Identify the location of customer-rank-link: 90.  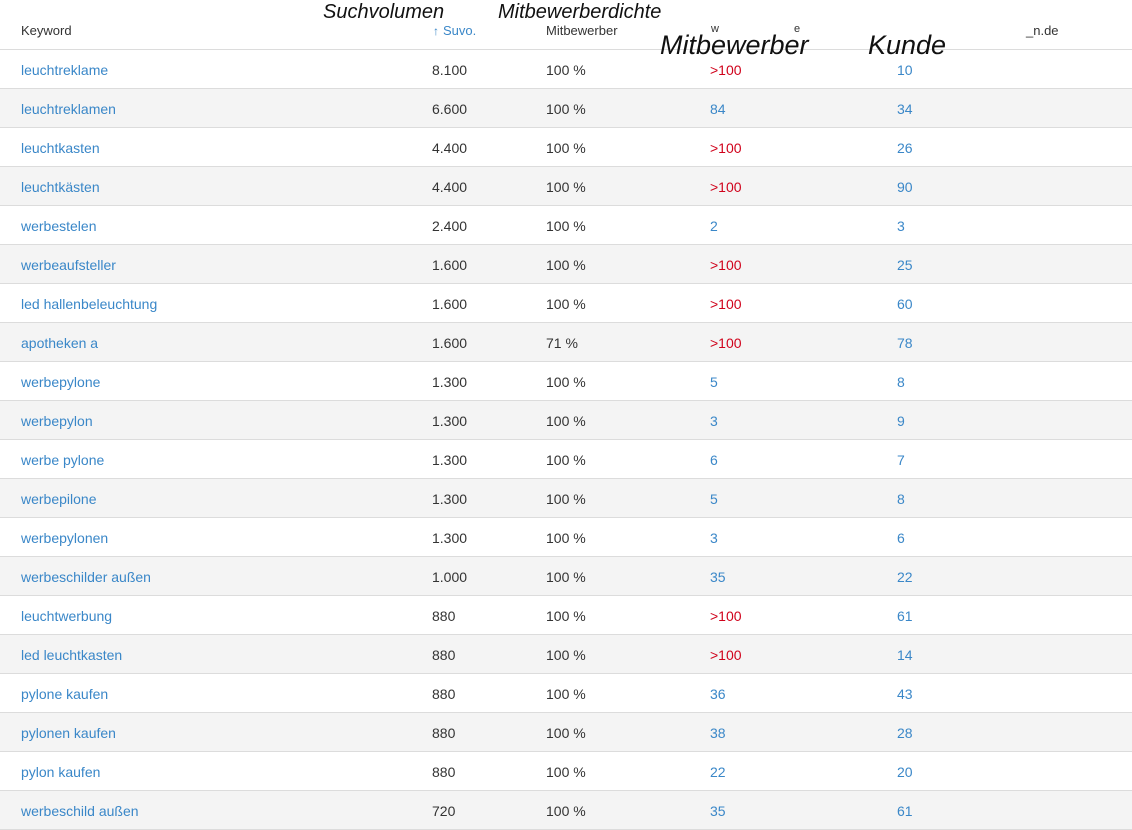
(905, 187).